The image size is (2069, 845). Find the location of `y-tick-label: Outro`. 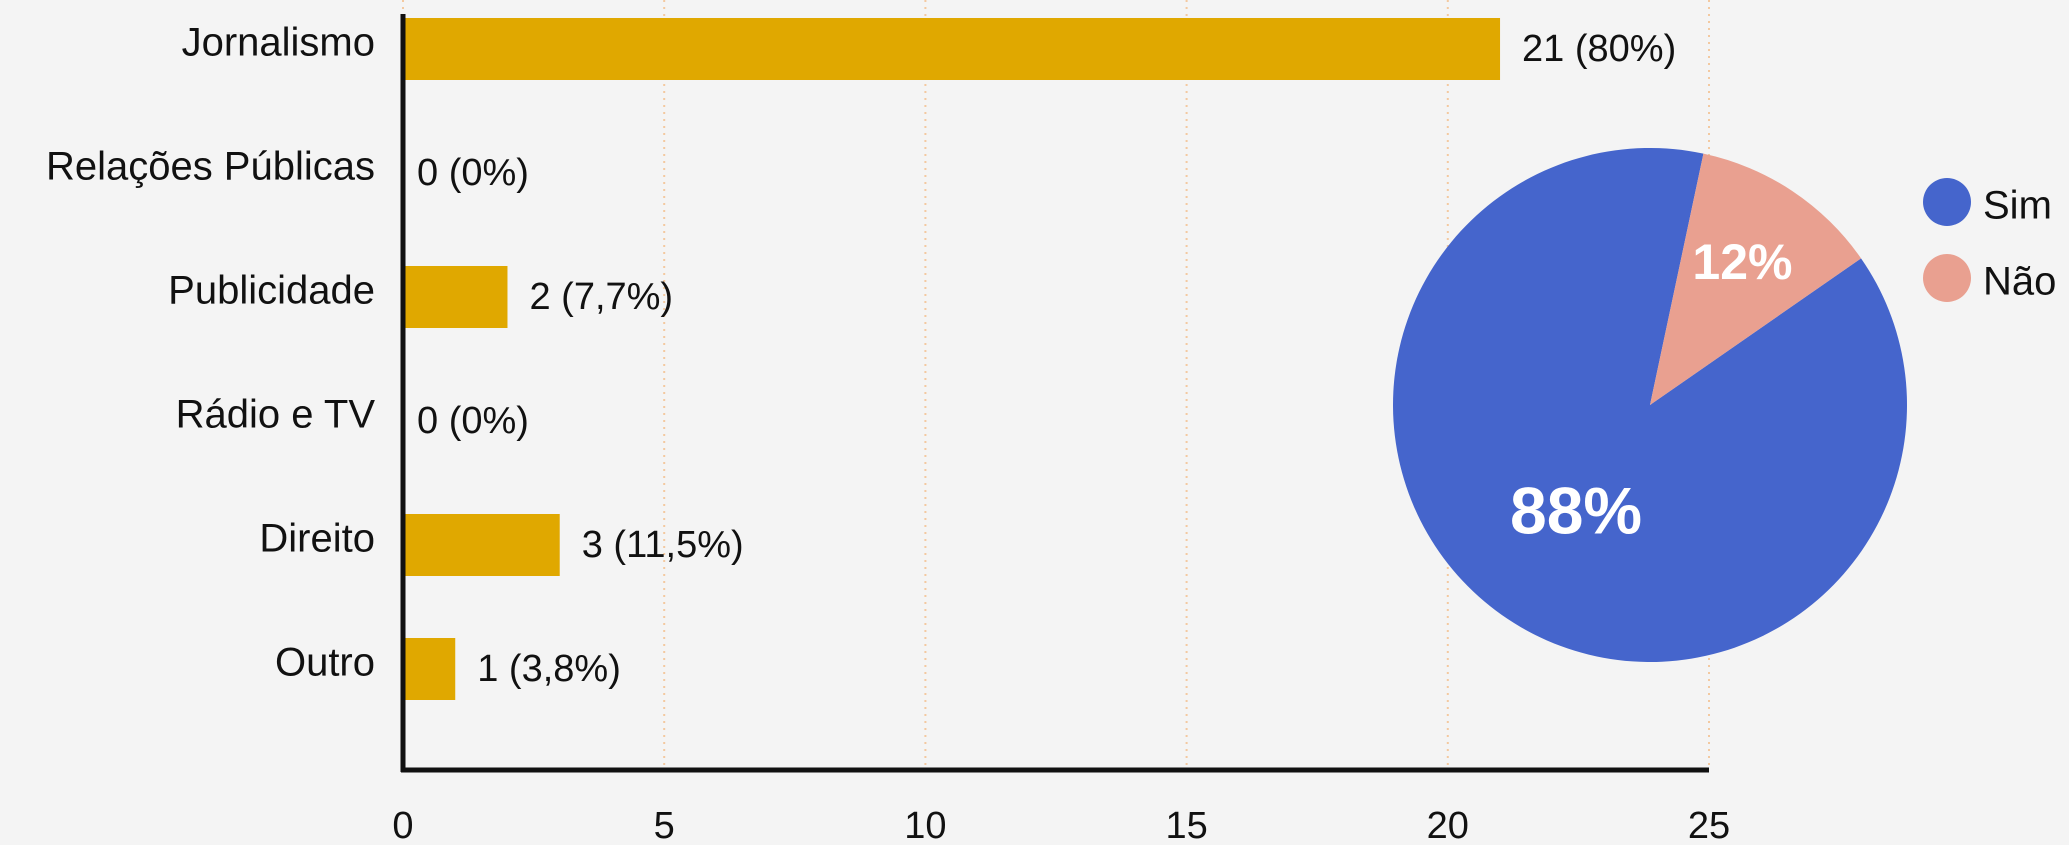

y-tick-label: Outro is located at coordinates (325, 663).